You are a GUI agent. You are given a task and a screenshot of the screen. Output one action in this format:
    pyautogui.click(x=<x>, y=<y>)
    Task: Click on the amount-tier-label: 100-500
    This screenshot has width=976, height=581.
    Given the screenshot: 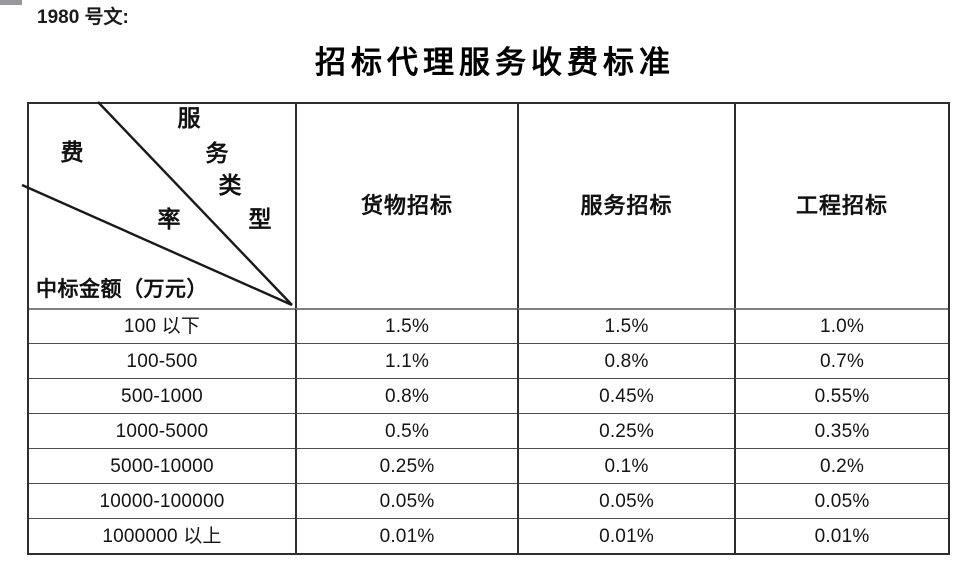 What is the action you would take?
    pyautogui.click(x=162, y=361)
    